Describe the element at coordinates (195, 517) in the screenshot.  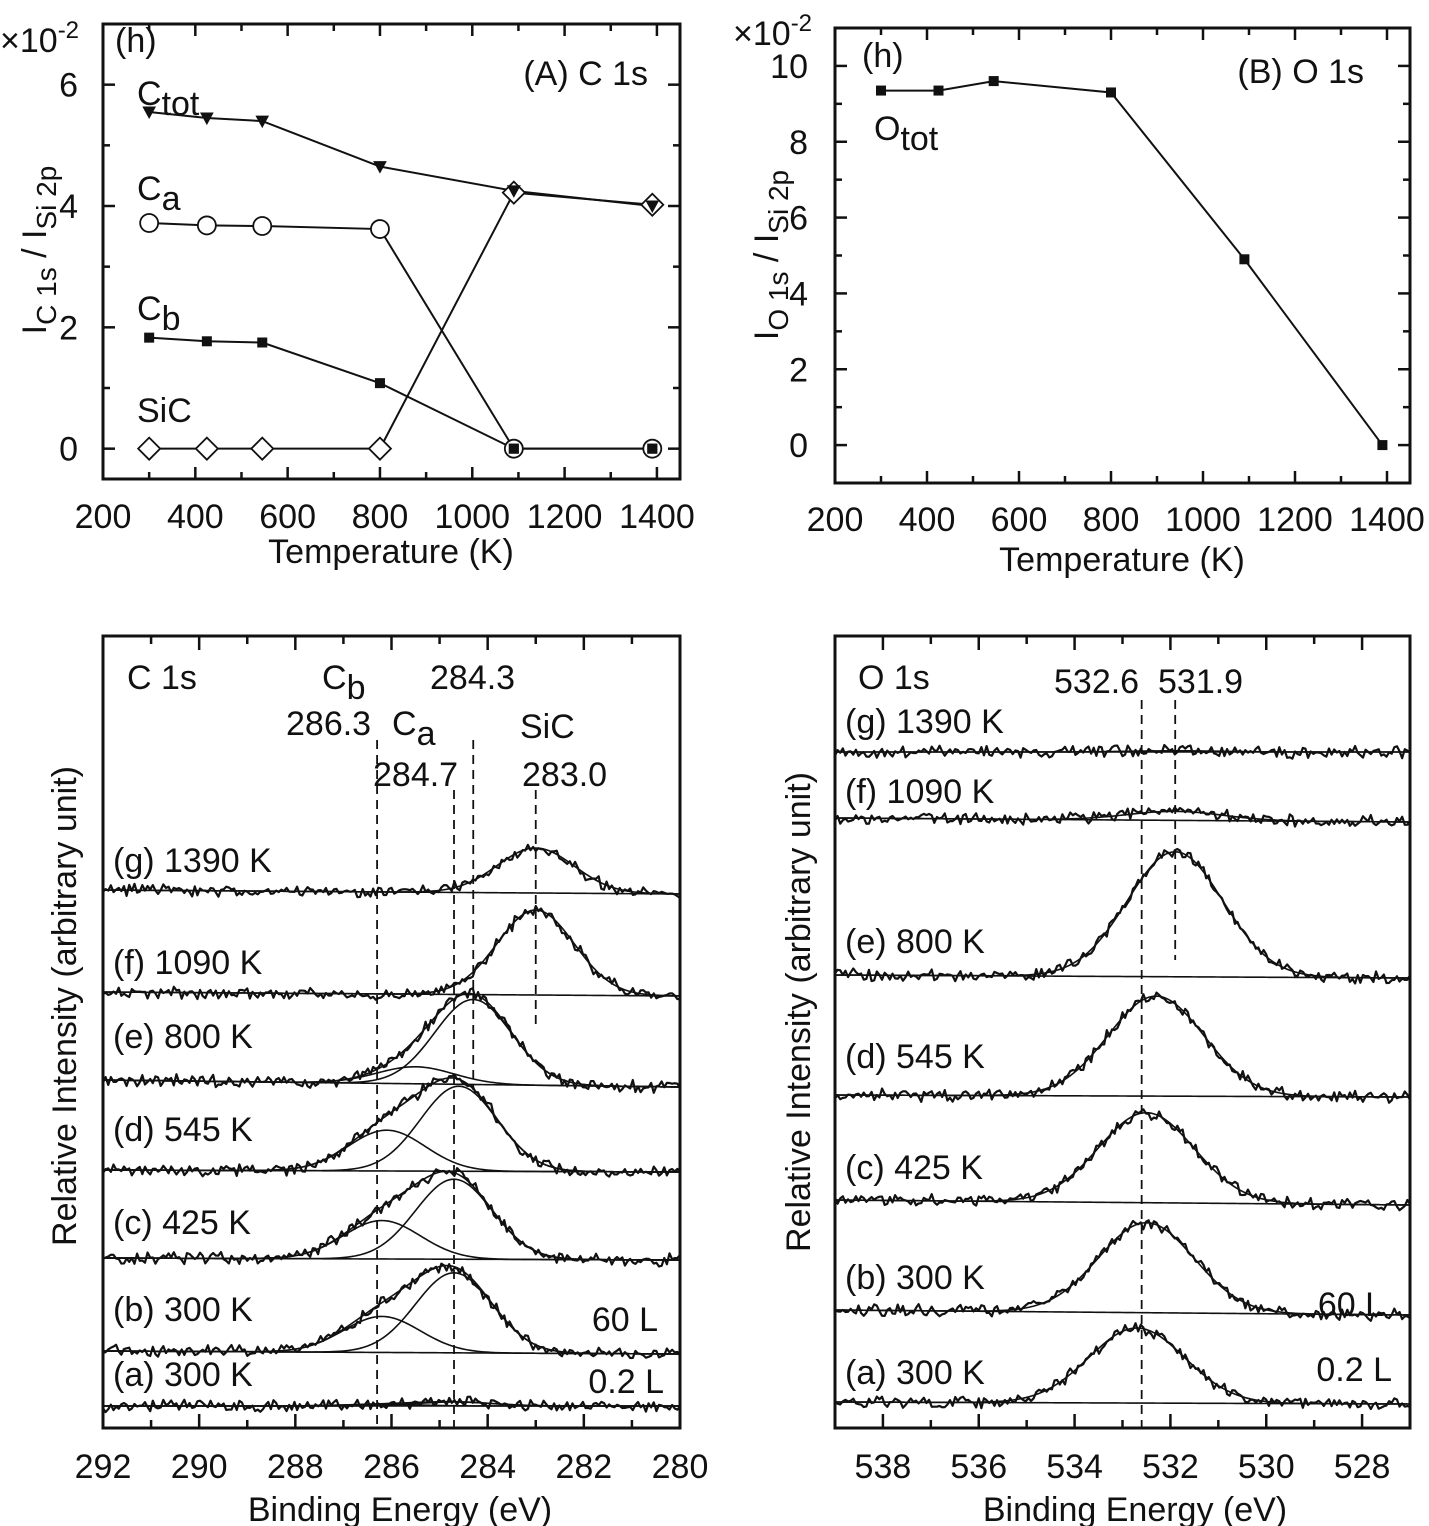
I see `x-tick-label: 400` at that location.